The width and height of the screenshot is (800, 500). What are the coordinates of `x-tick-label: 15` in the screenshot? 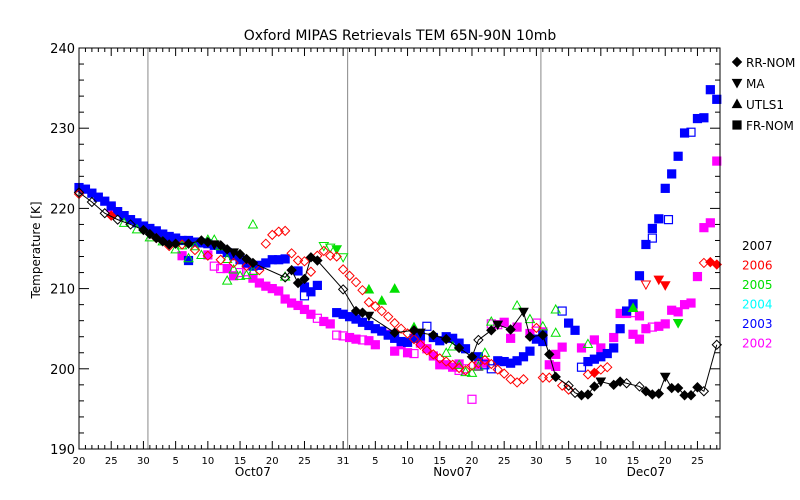 It's located at (439, 461).